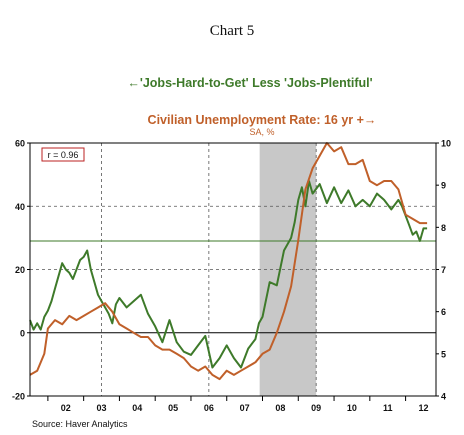  I want to click on right-axis-tick-label: 10, so click(446, 144).